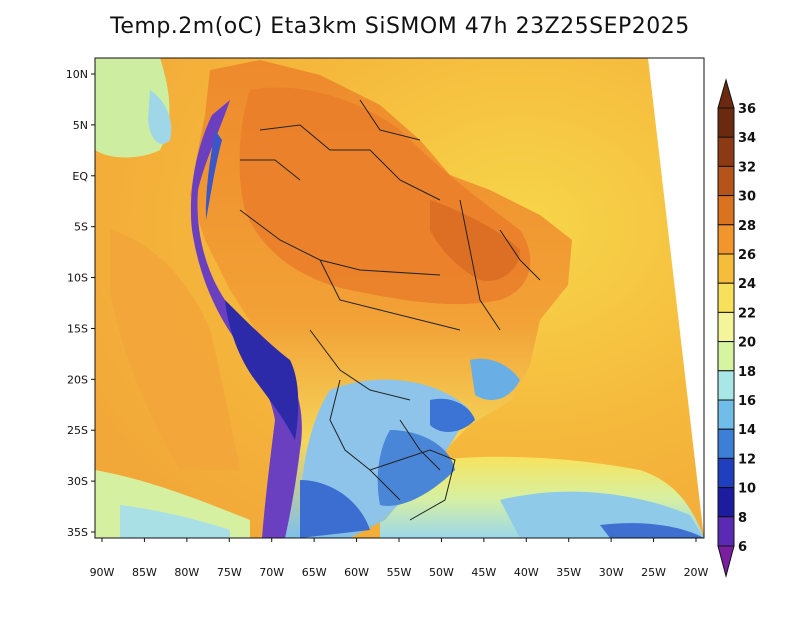 This screenshot has width=800, height=618. I want to click on colorbar-label: 24, so click(747, 284).